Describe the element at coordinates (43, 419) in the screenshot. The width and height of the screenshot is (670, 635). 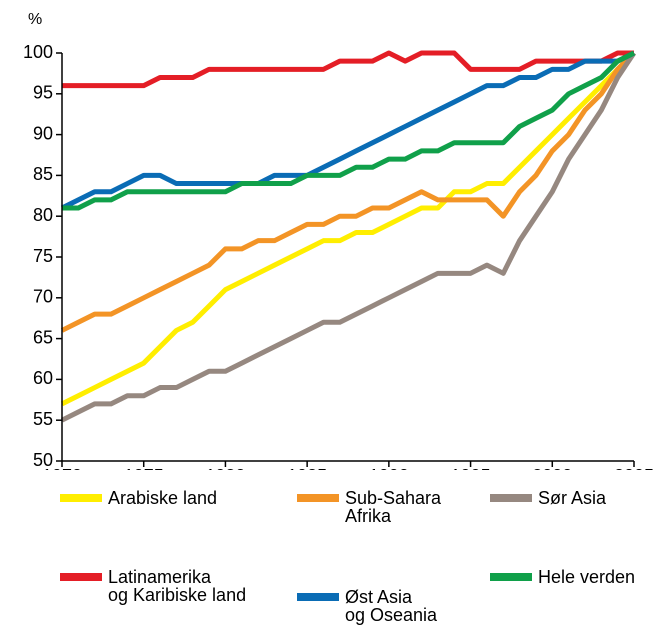
I see `y-tick-label: 55` at that location.